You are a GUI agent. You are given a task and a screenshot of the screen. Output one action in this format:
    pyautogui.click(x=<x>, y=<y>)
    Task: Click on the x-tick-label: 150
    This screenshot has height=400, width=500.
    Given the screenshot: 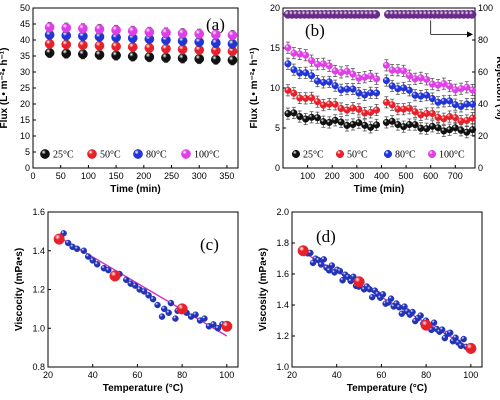 What is the action you would take?
    pyautogui.click(x=116, y=176)
    